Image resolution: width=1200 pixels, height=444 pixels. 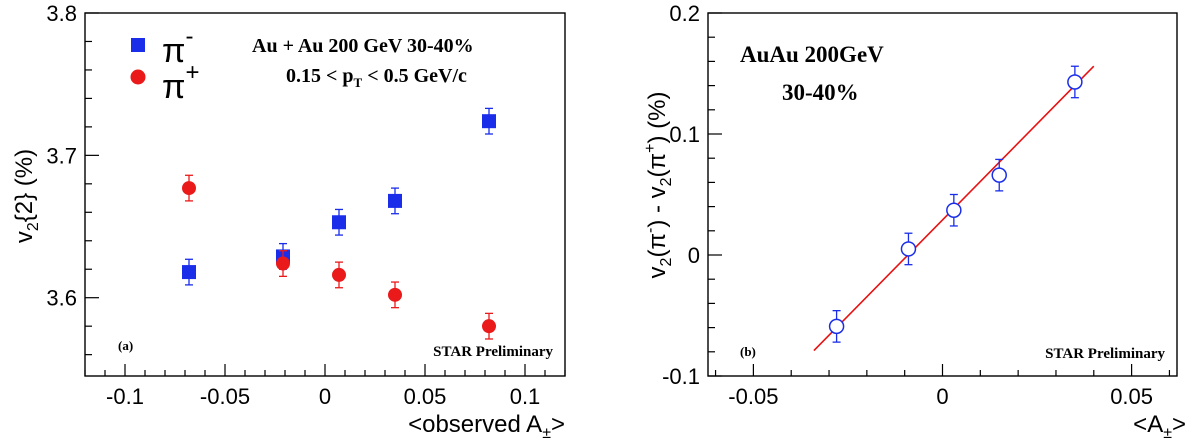 I want to click on panel-b-ylabel-2: (π, so click(x=657, y=245).